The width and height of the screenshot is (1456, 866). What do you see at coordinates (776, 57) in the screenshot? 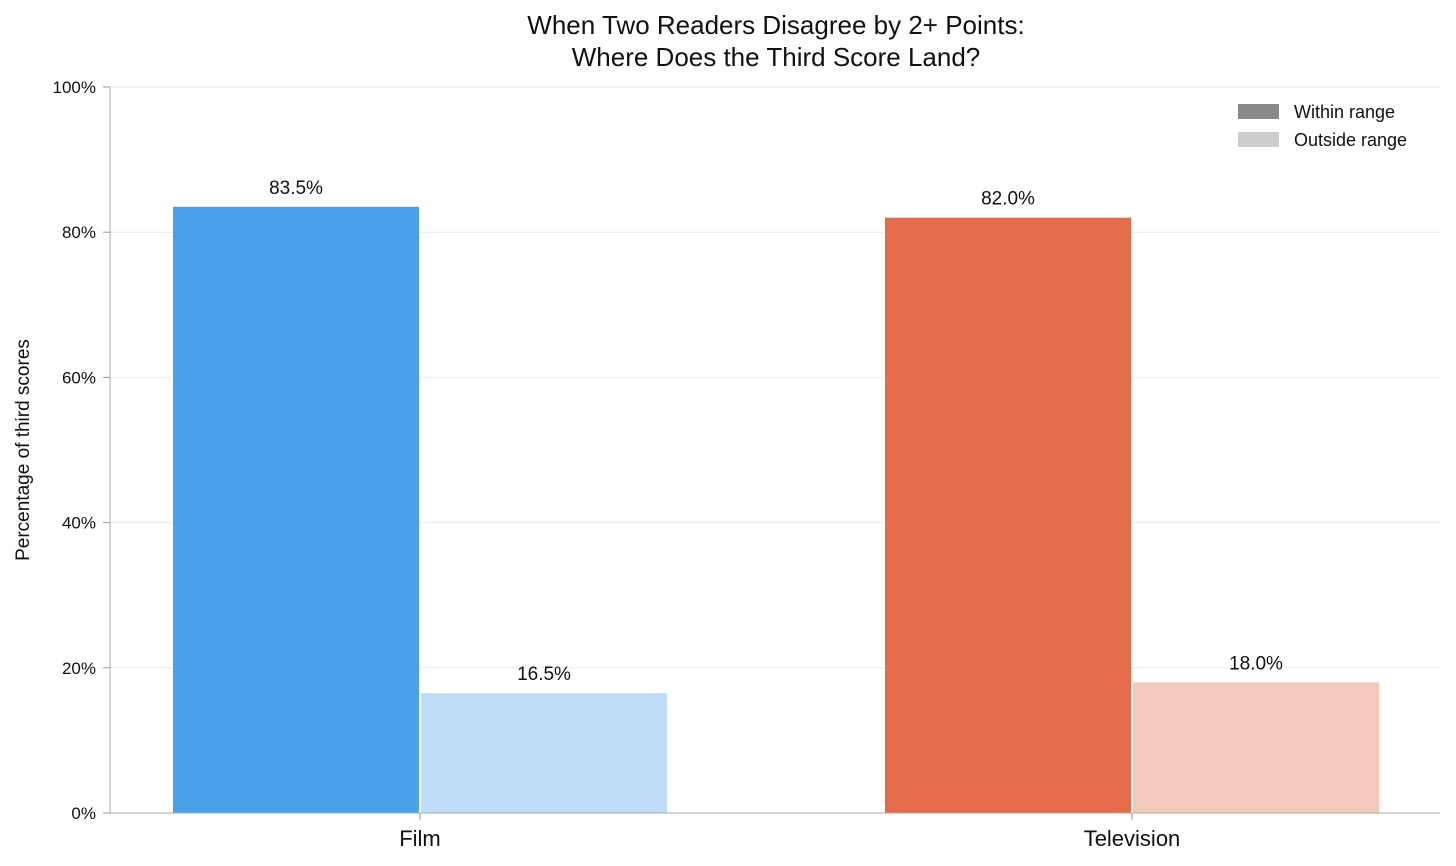
I see `chart-title-line-2: Where Does the Third Score Land?` at bounding box center [776, 57].